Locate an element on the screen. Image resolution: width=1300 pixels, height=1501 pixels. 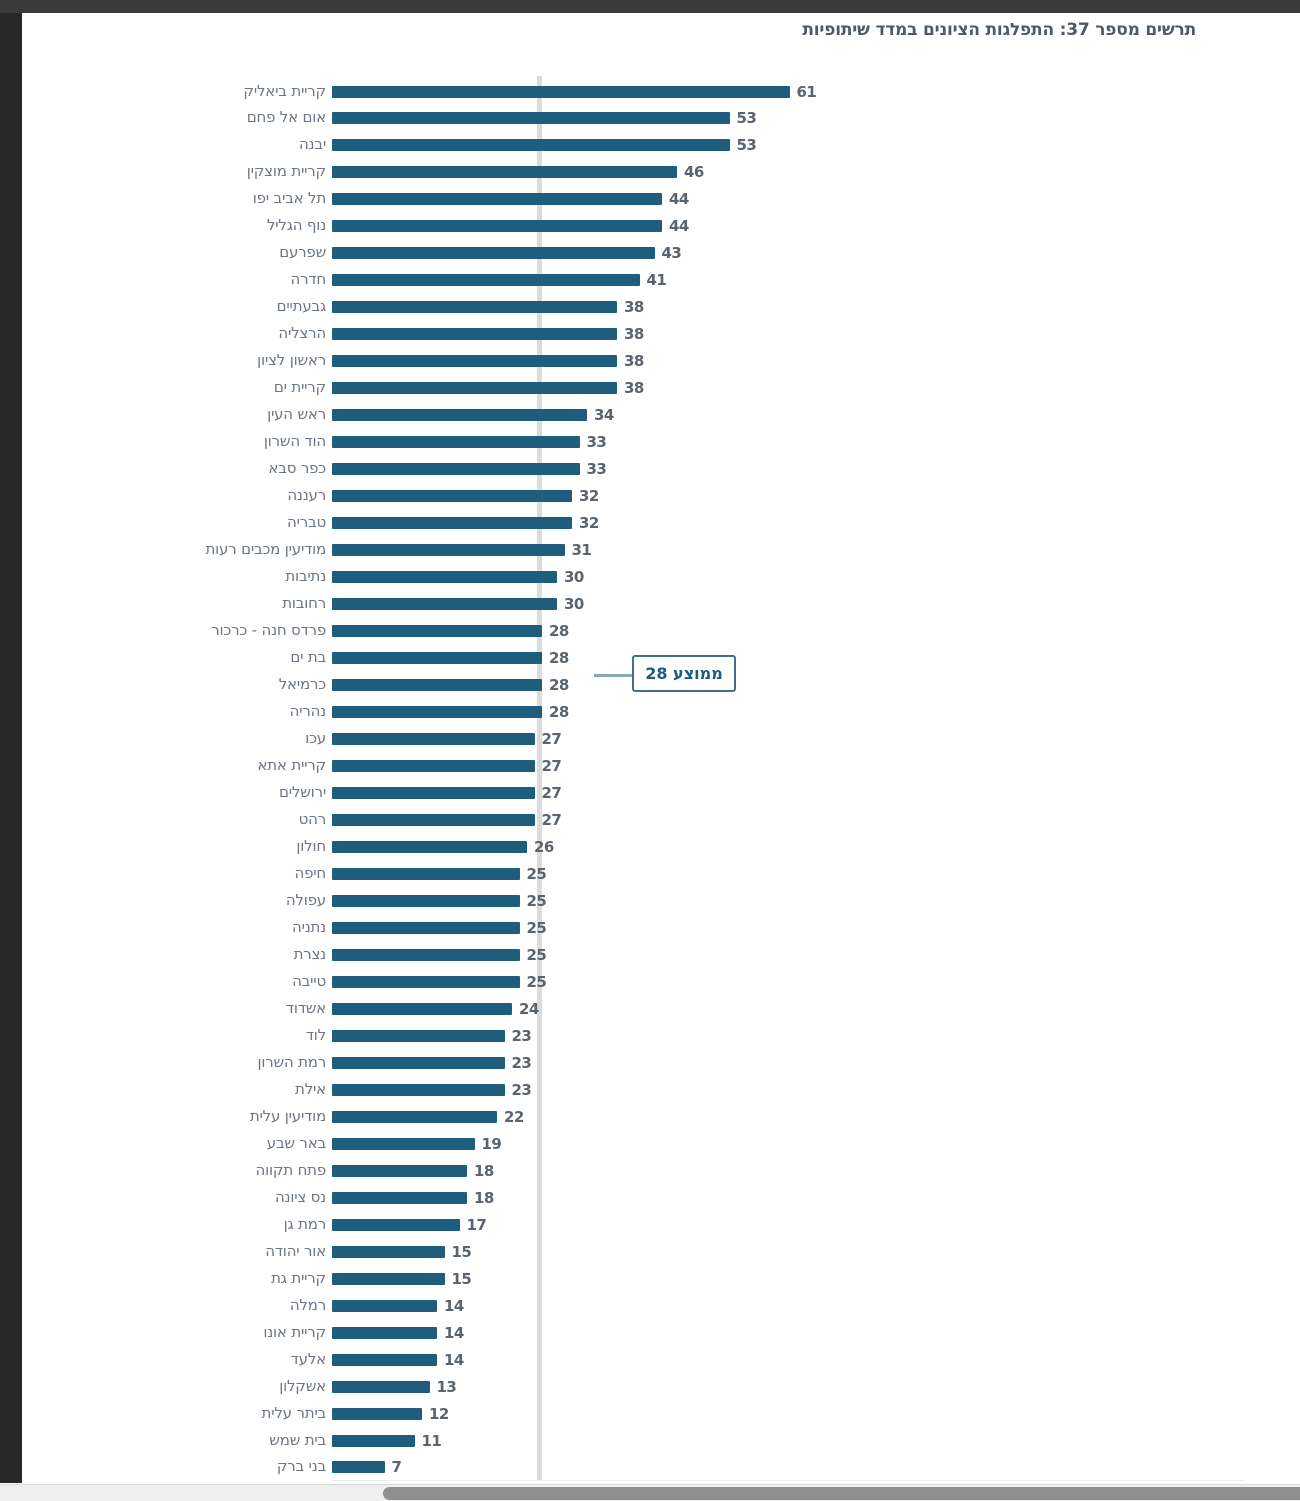
bar-value: 27 is located at coordinates (551, 739).